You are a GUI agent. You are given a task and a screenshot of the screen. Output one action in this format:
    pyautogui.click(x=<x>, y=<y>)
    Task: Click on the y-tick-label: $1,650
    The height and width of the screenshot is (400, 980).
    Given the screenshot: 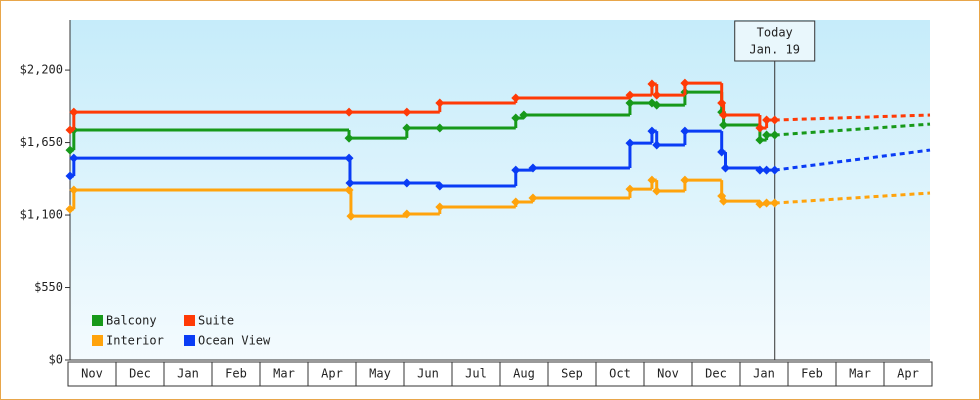 What is the action you would take?
    pyautogui.click(x=41, y=142)
    